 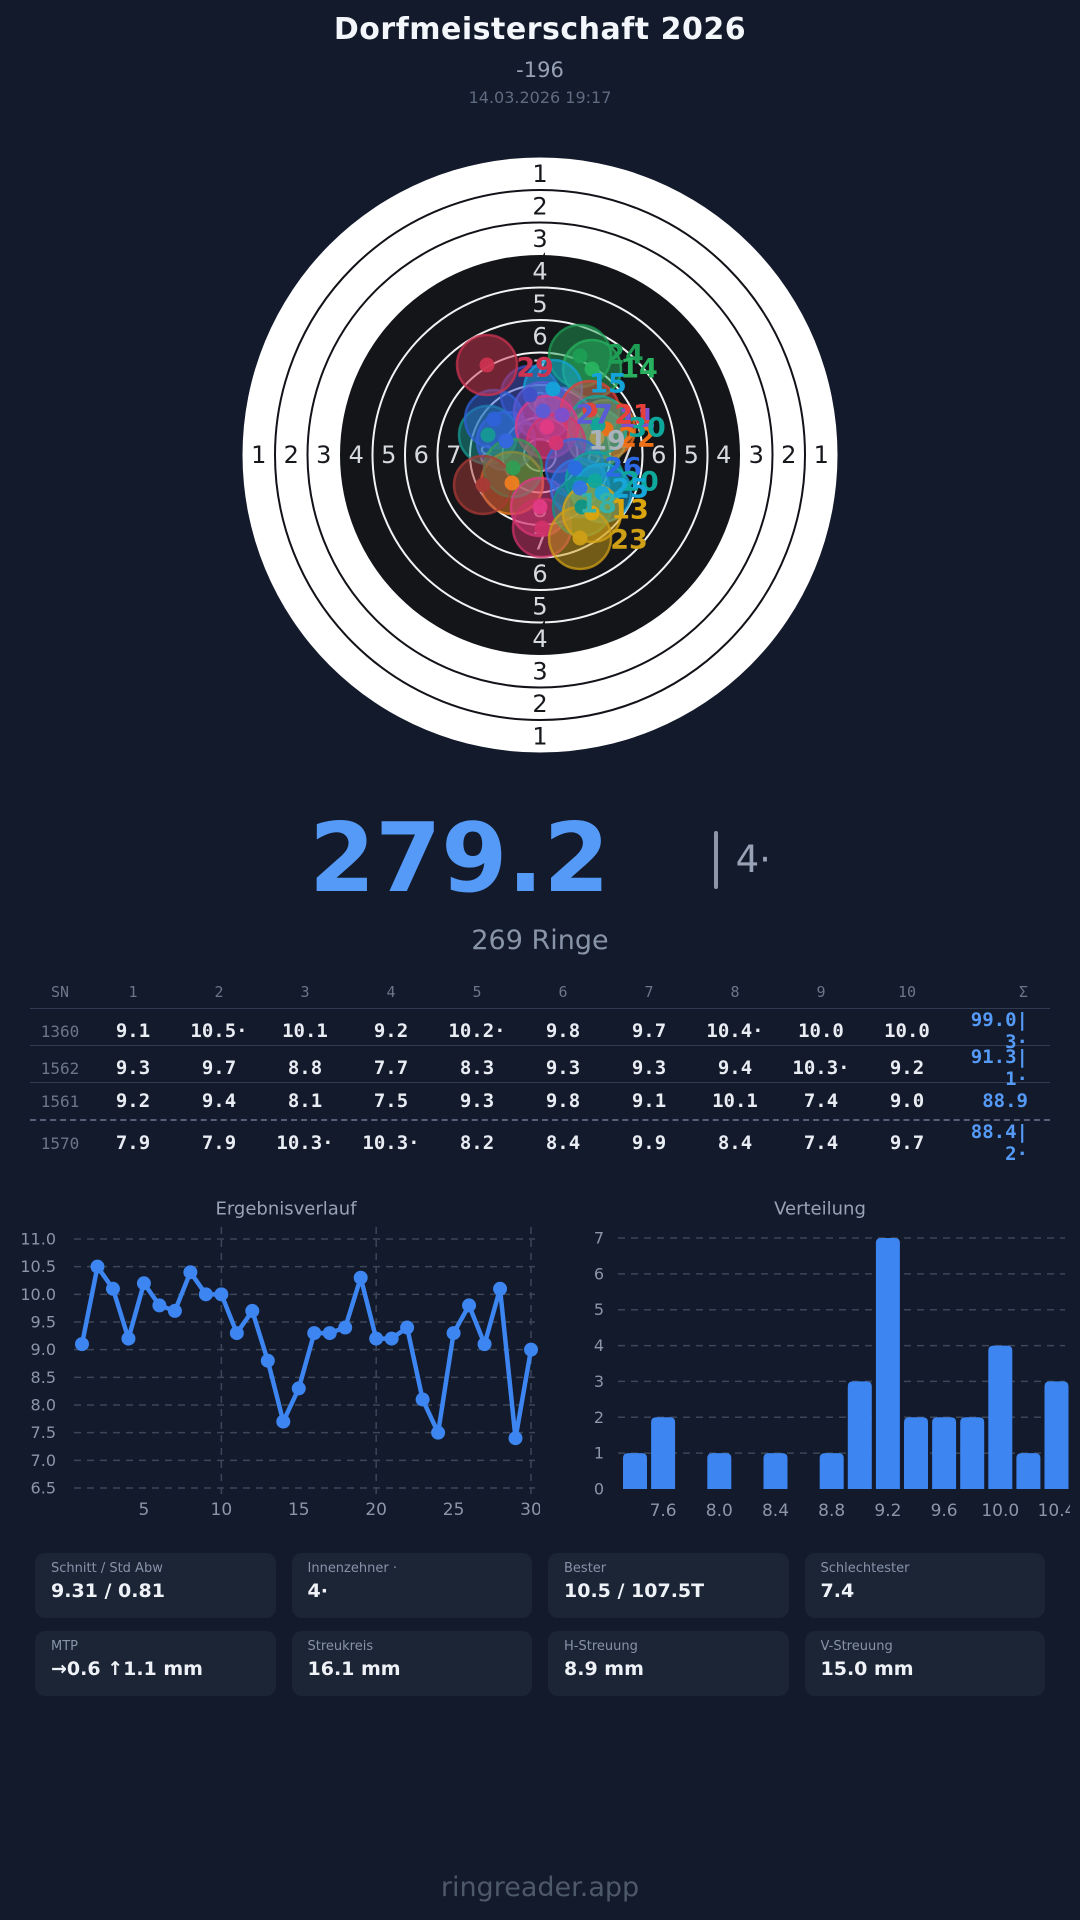 What do you see at coordinates (535, 368) in the screenshot?
I see `shot-number-label: 29` at bounding box center [535, 368].